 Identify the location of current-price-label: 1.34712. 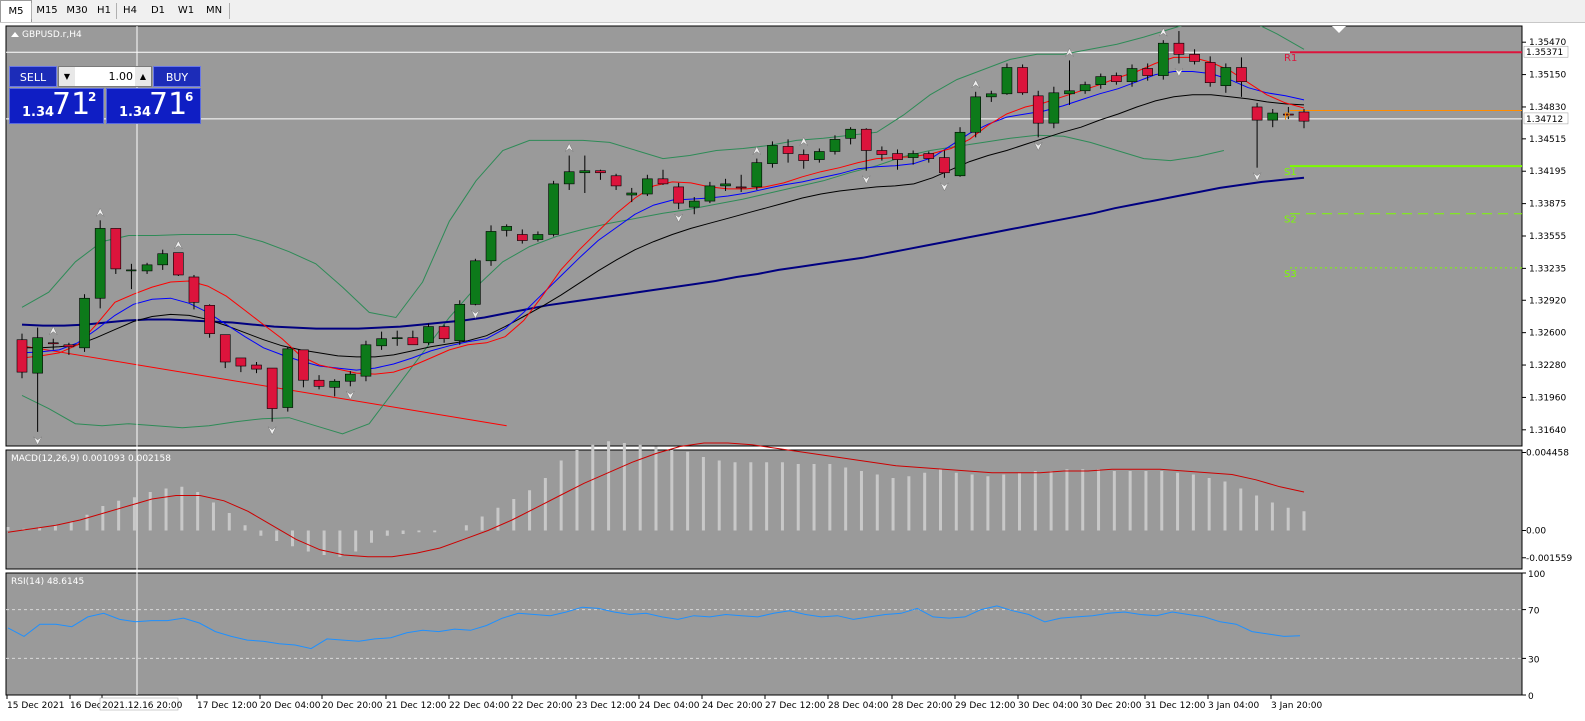
(1544, 120).